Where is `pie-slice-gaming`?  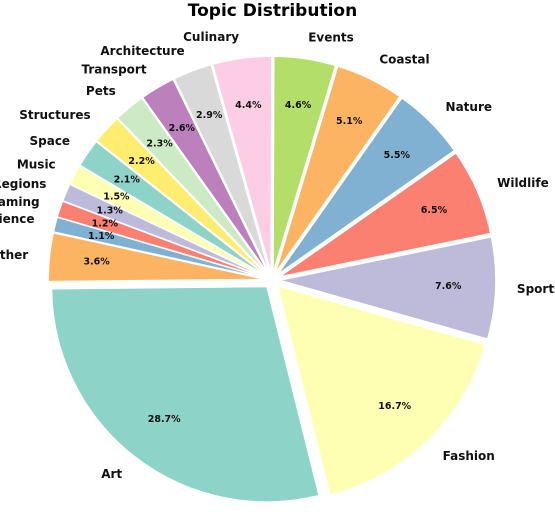
pie-slice-gaming is located at coordinates (160, 239).